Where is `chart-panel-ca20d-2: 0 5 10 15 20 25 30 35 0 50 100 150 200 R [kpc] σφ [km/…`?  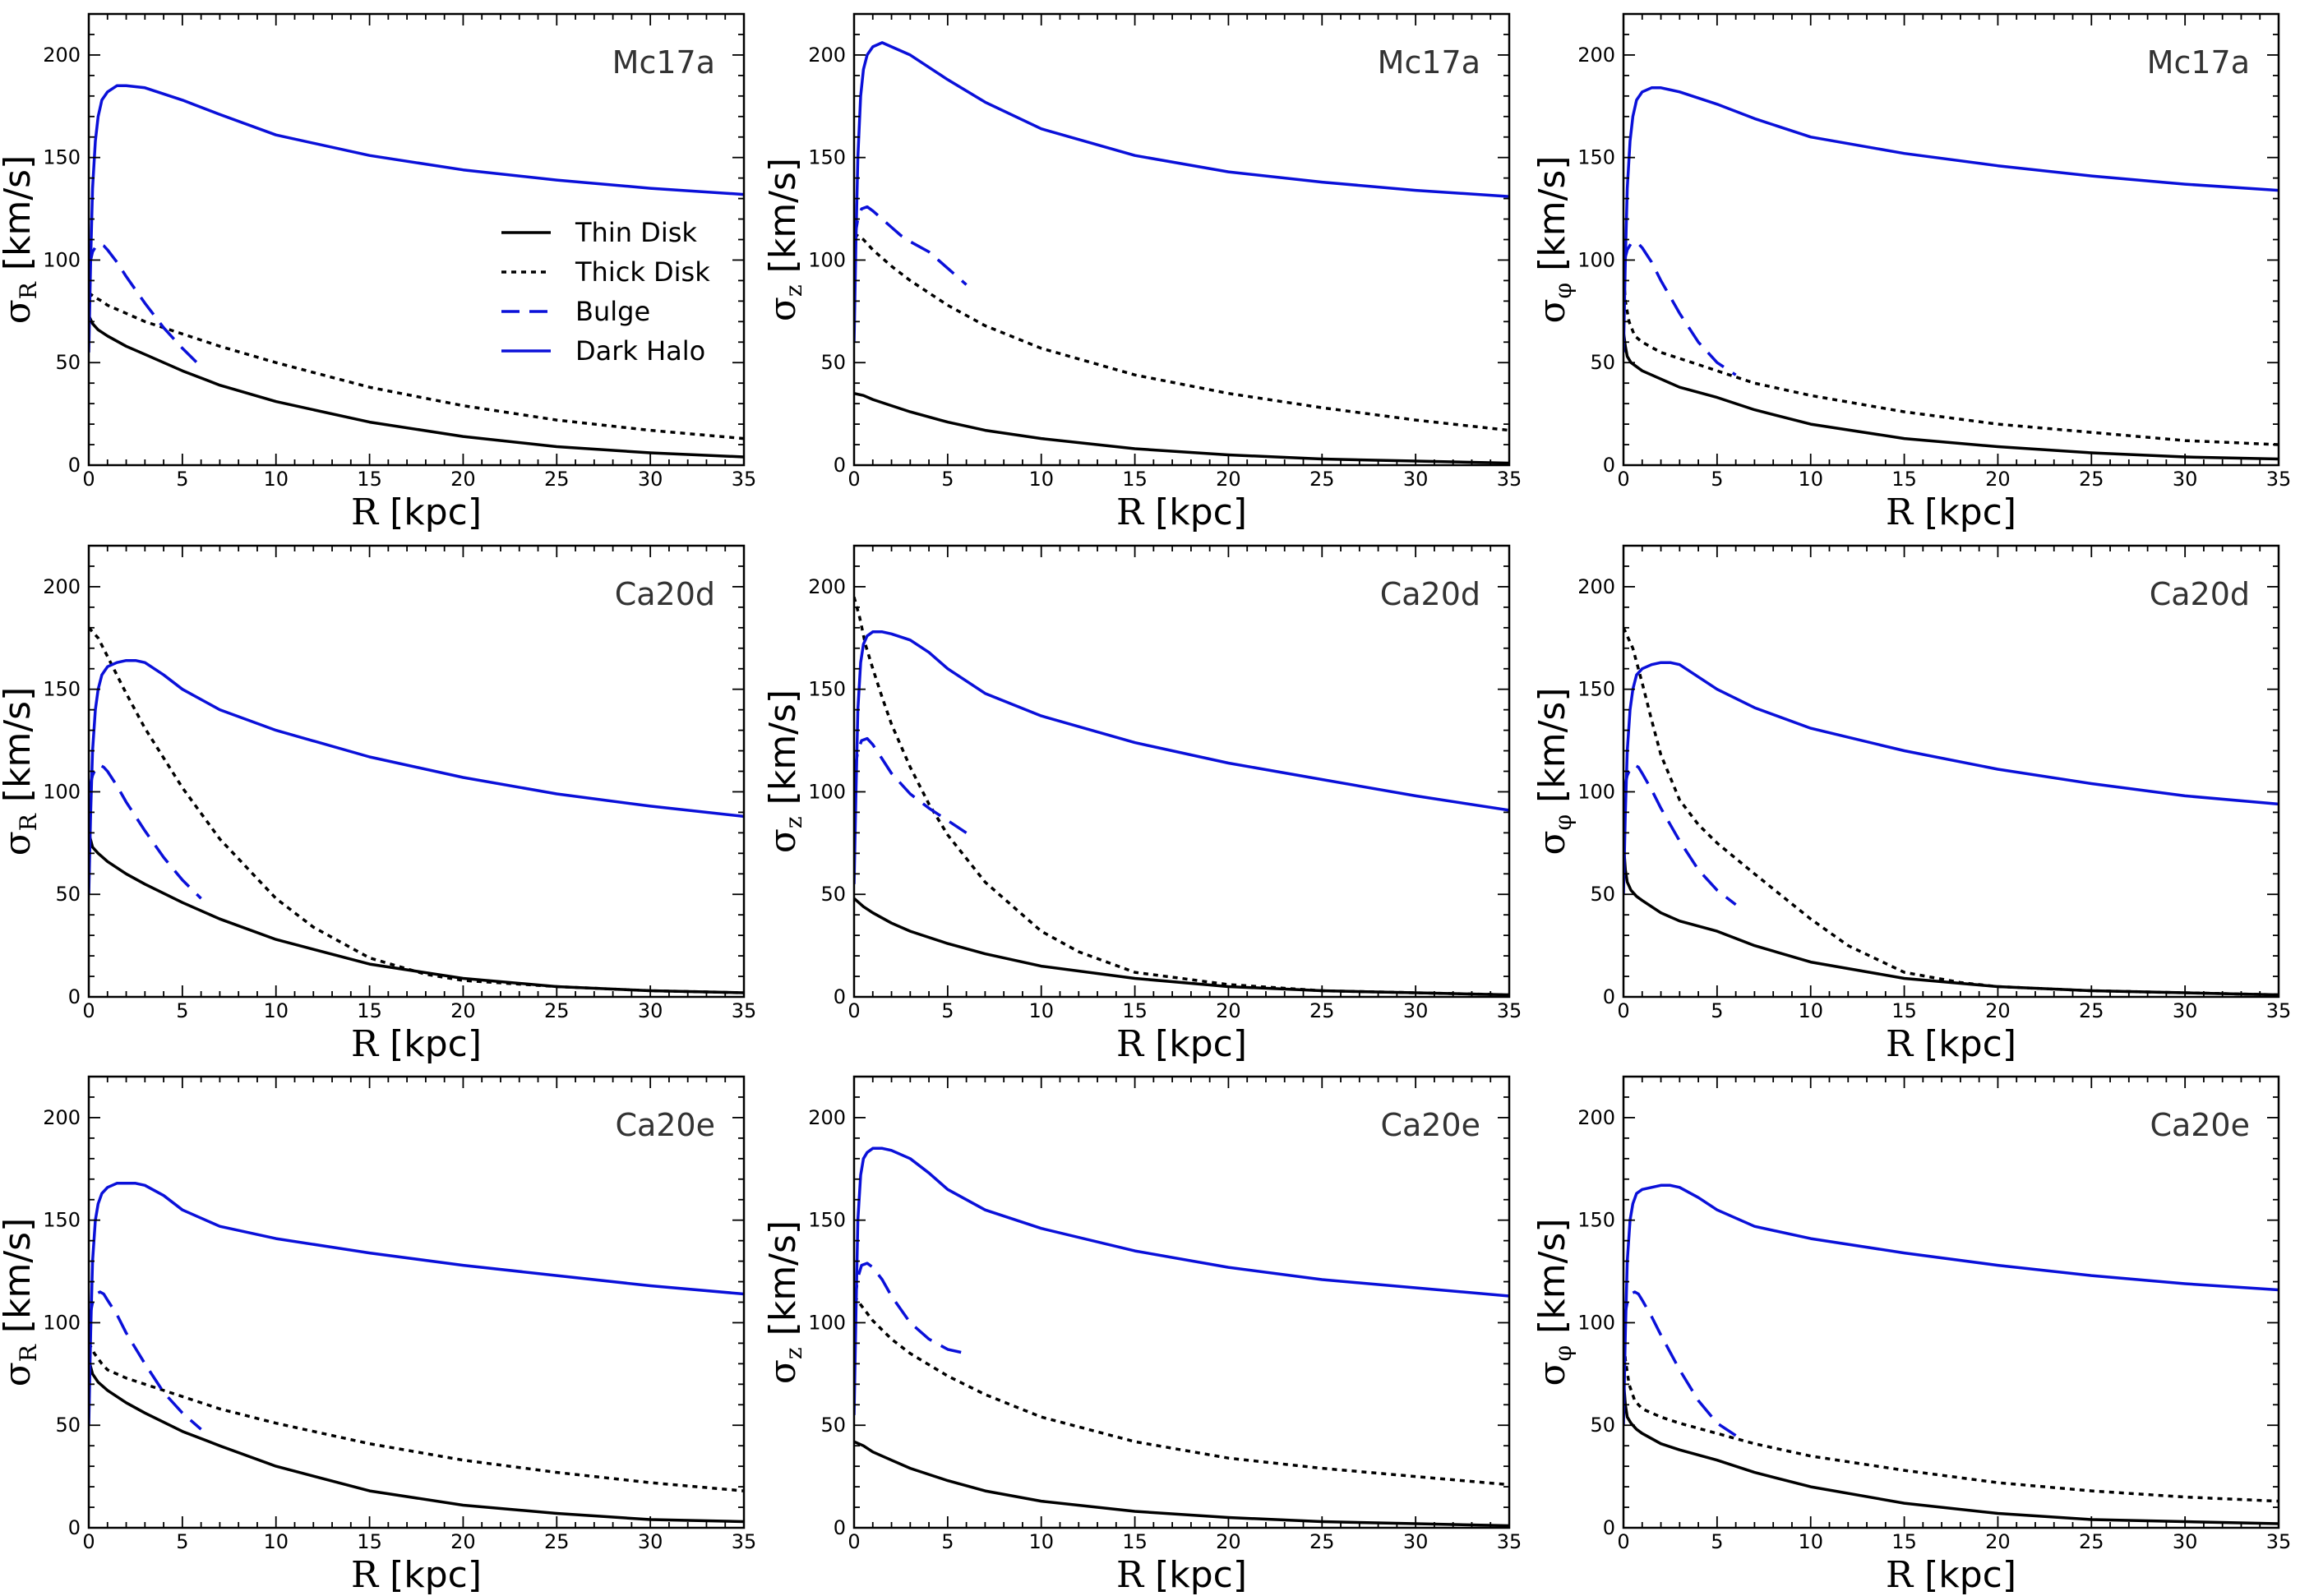
chart-panel-ca20d-2: 0 5 10 15 20 25 30 35 0 50 100 150 200 R [kpc] σφ [km/… is located at coordinates (1911, 805).